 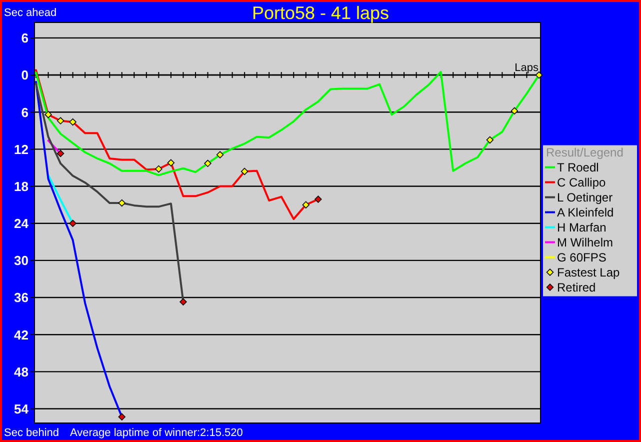 What do you see at coordinates (585, 197) in the screenshot?
I see `legend-label: L Oetinger` at bounding box center [585, 197].